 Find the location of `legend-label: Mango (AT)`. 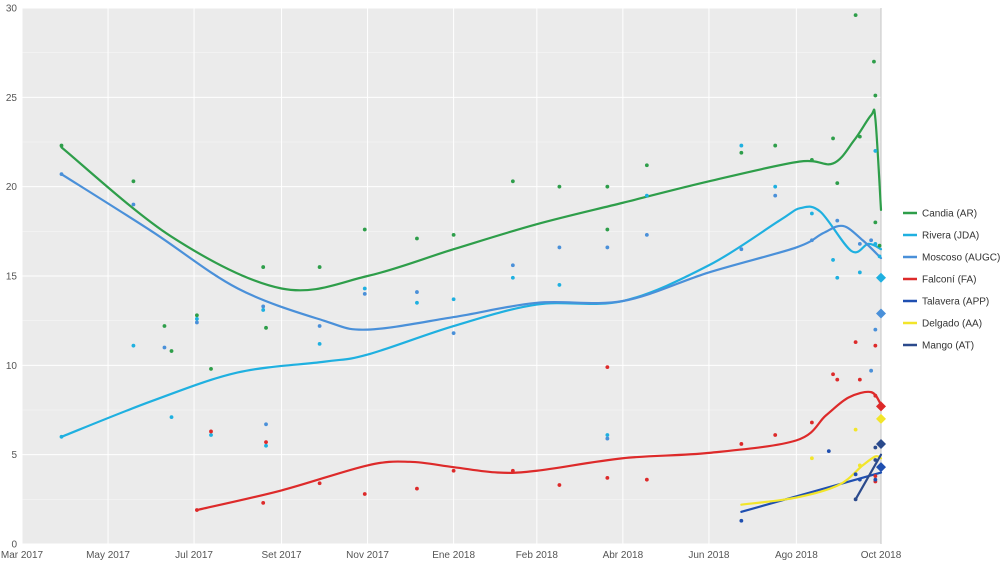

legend-label: Mango (AT) is located at coordinates (948, 346).